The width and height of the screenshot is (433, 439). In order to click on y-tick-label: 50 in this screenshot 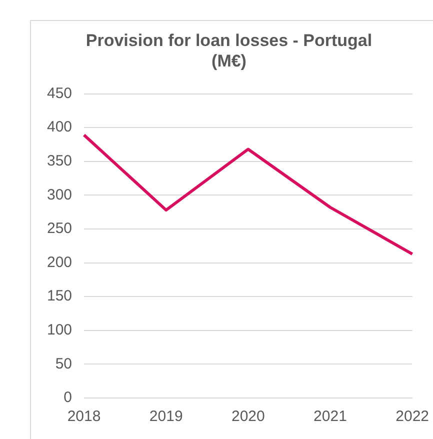, I will do `click(63, 363)`.